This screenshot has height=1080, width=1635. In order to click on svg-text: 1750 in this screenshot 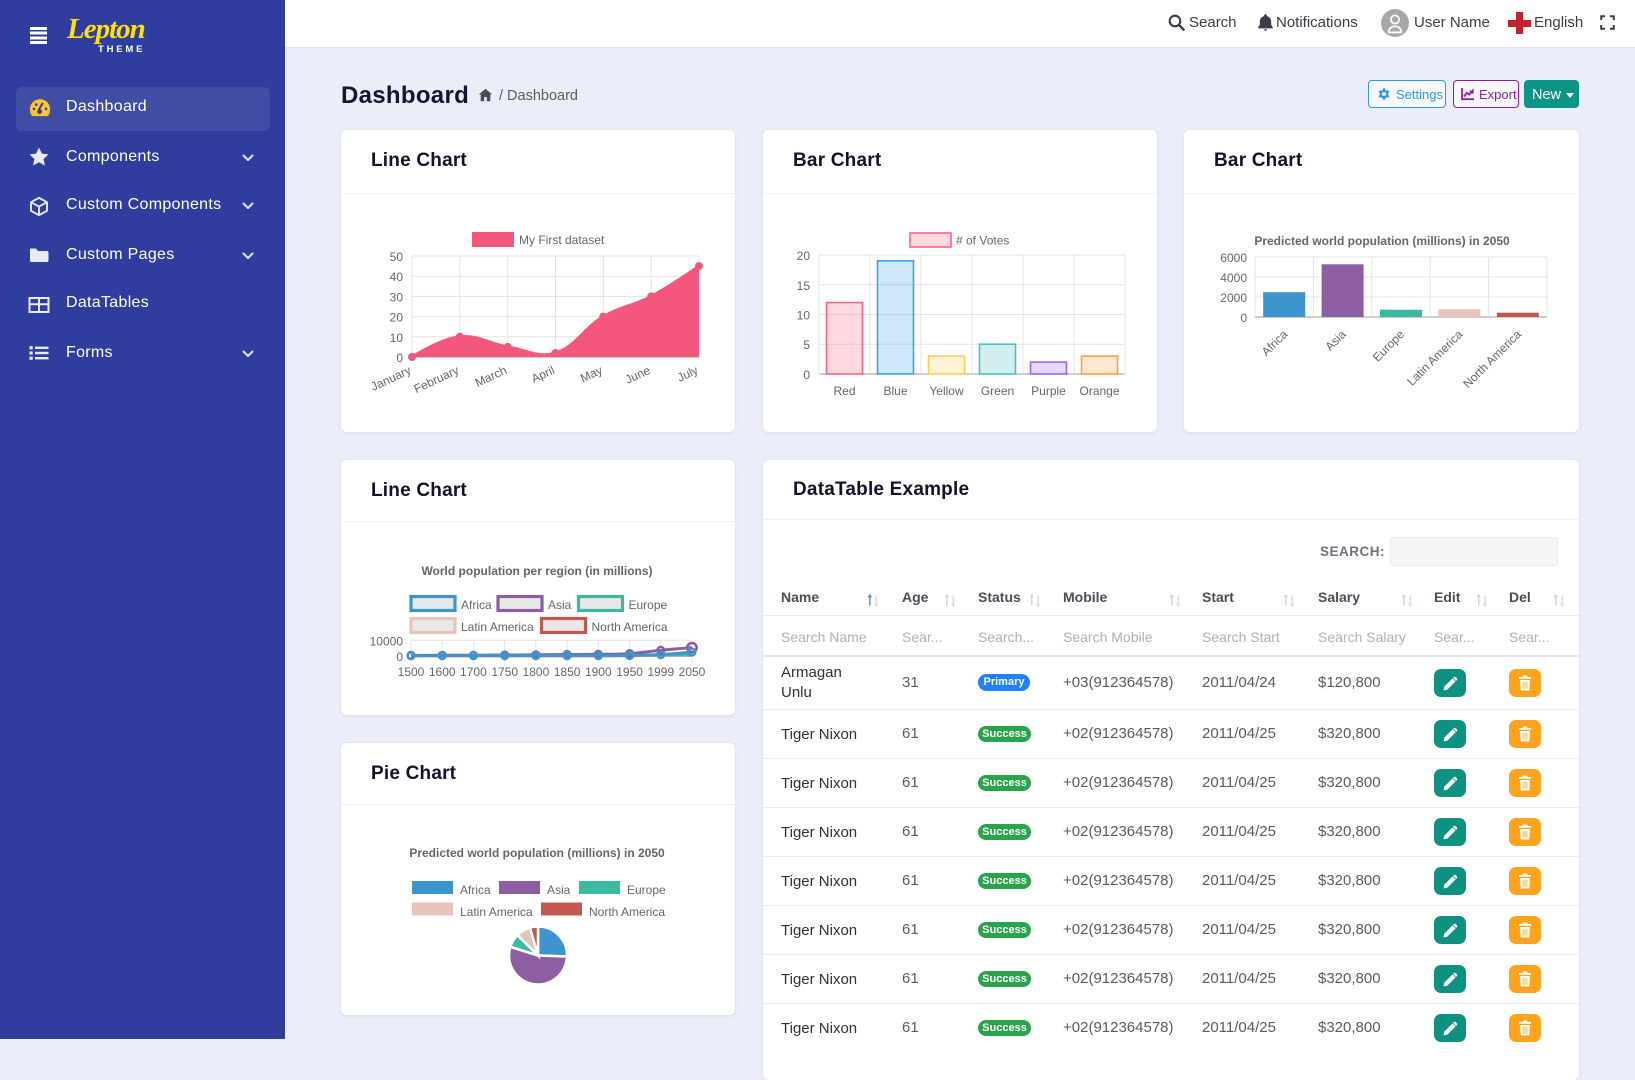, I will do `click(504, 672)`.